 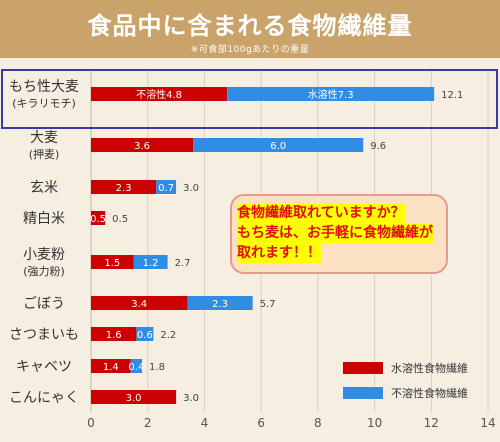 What do you see at coordinates (44, 138) in the screenshot?
I see `category-label: 大麦` at bounding box center [44, 138].